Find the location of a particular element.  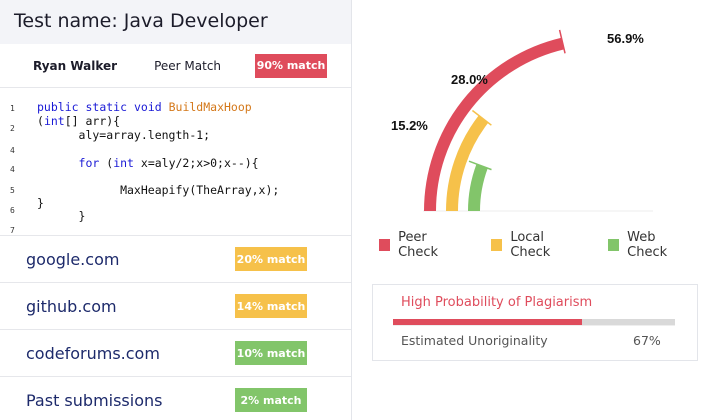

peer-match-label: Peer Match is located at coordinates (188, 65).